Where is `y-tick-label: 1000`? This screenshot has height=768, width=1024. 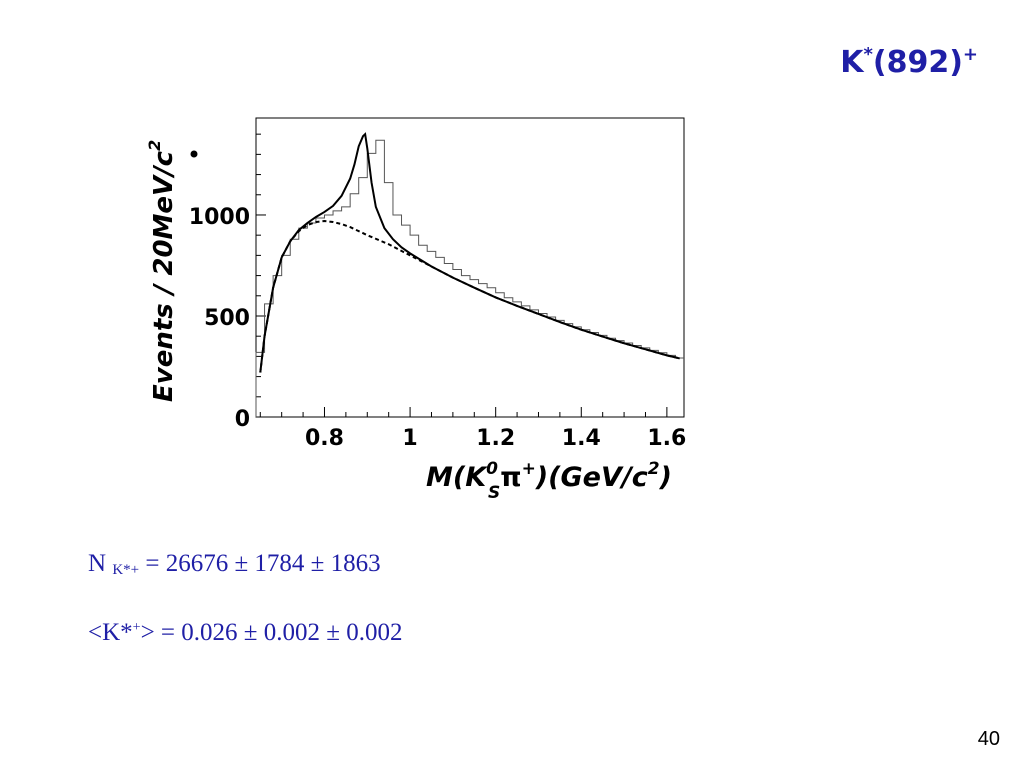 y-tick-label: 1000 is located at coordinates (219, 217).